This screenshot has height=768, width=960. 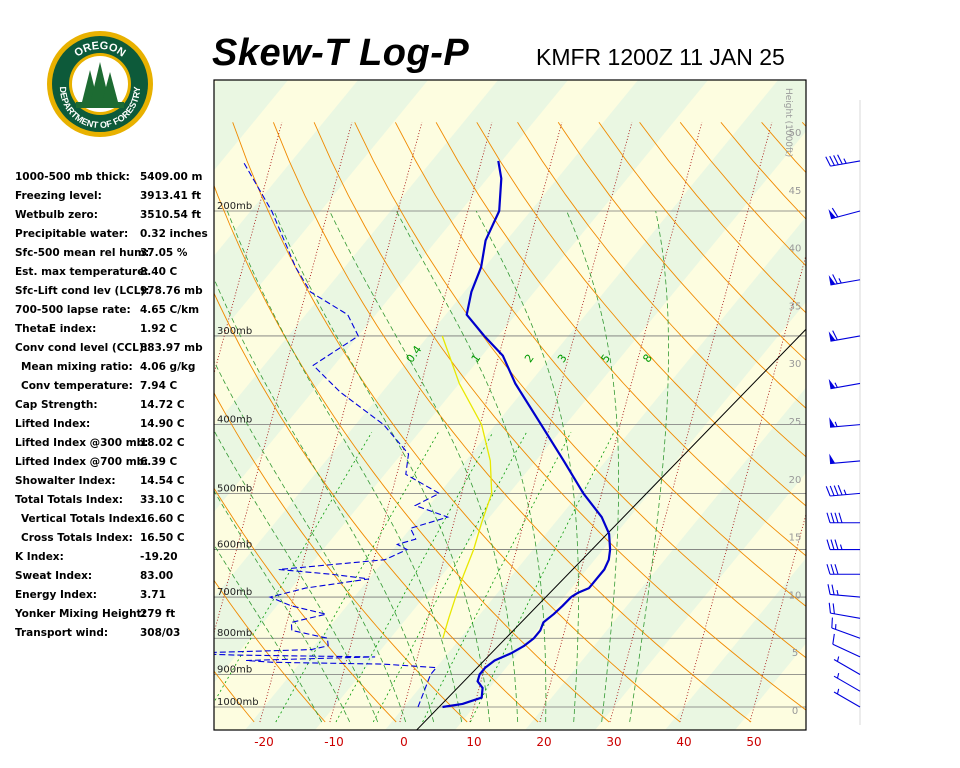 I want to click on index-row: Conv temperature: 7.94 C, so click(x=115, y=386).